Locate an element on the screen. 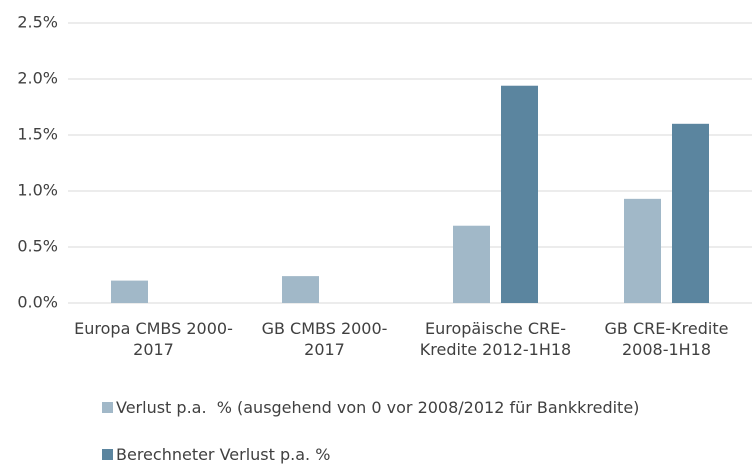 This screenshot has width=754, height=468. legend-label: Berechneter Verlust p.a. % is located at coordinates (223, 454).